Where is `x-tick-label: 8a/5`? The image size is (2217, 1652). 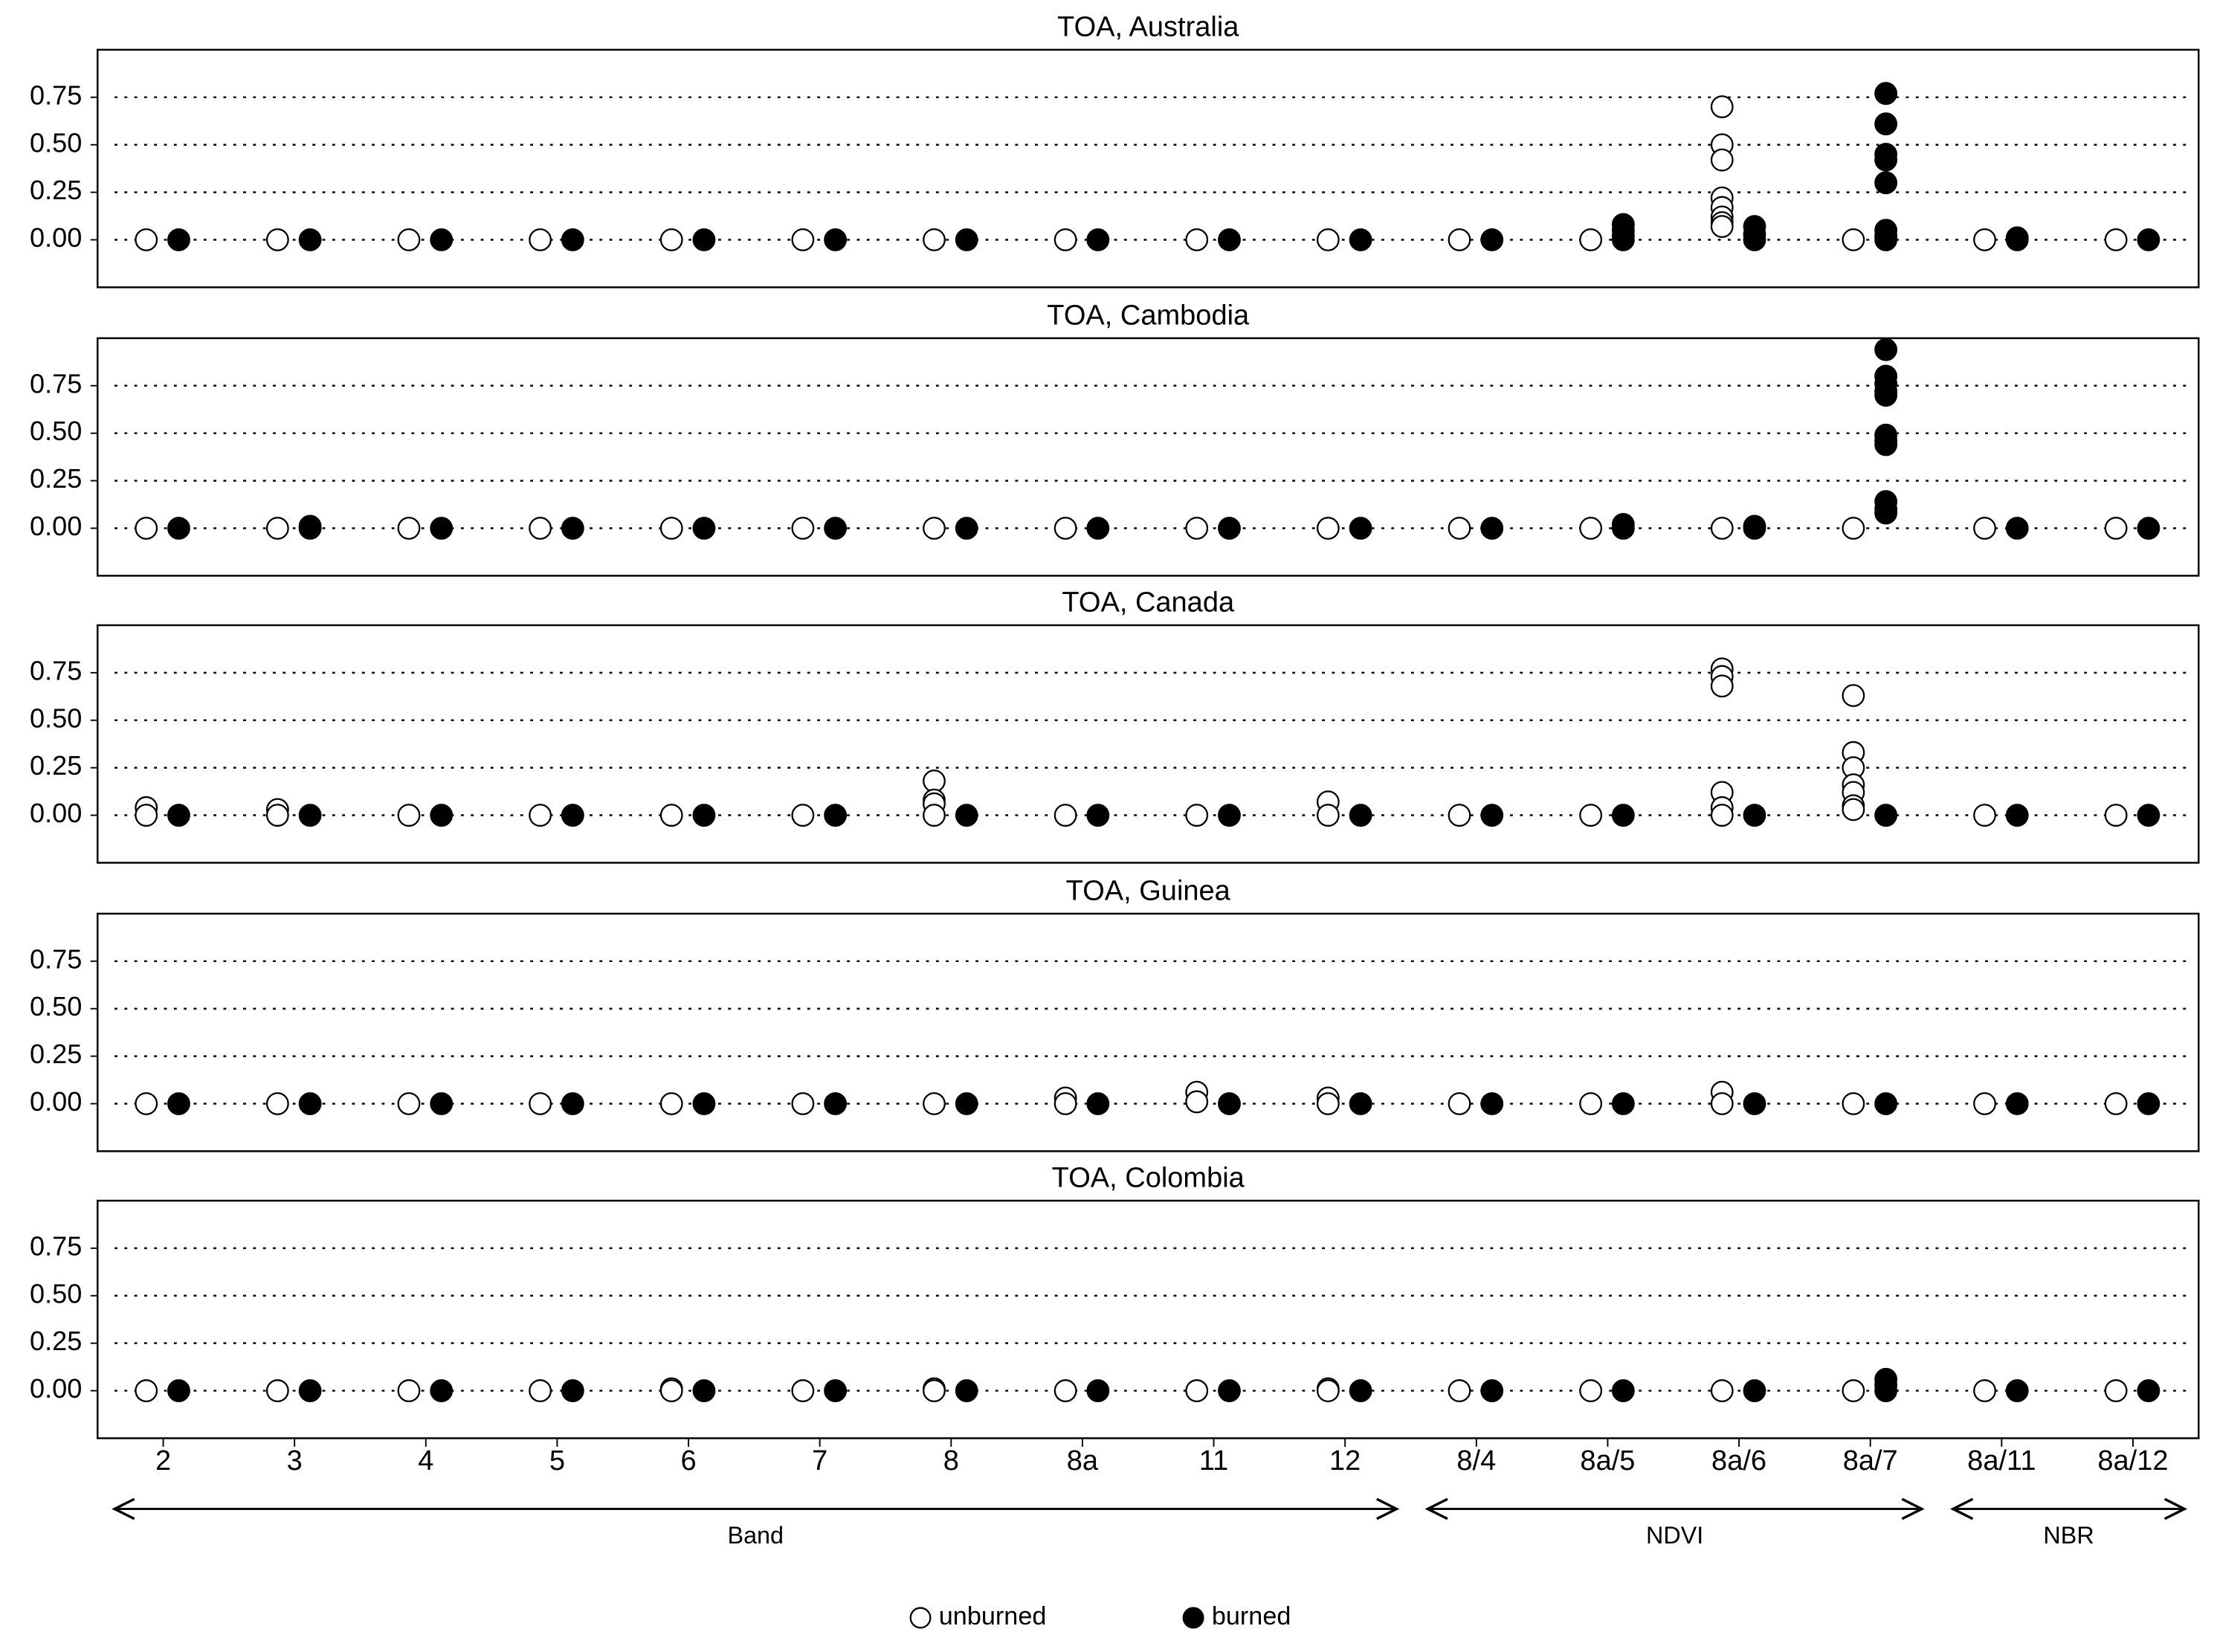
x-tick-label: 8a/5 is located at coordinates (1608, 1461).